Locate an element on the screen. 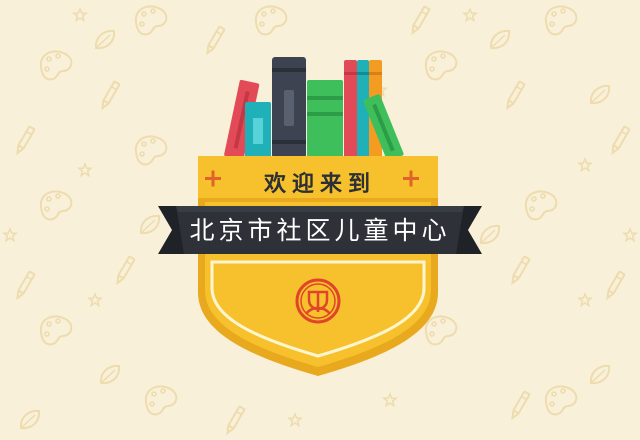 This screenshot has height=440, width=640. welcome-heading: 欢迎来到 is located at coordinates (319, 184).